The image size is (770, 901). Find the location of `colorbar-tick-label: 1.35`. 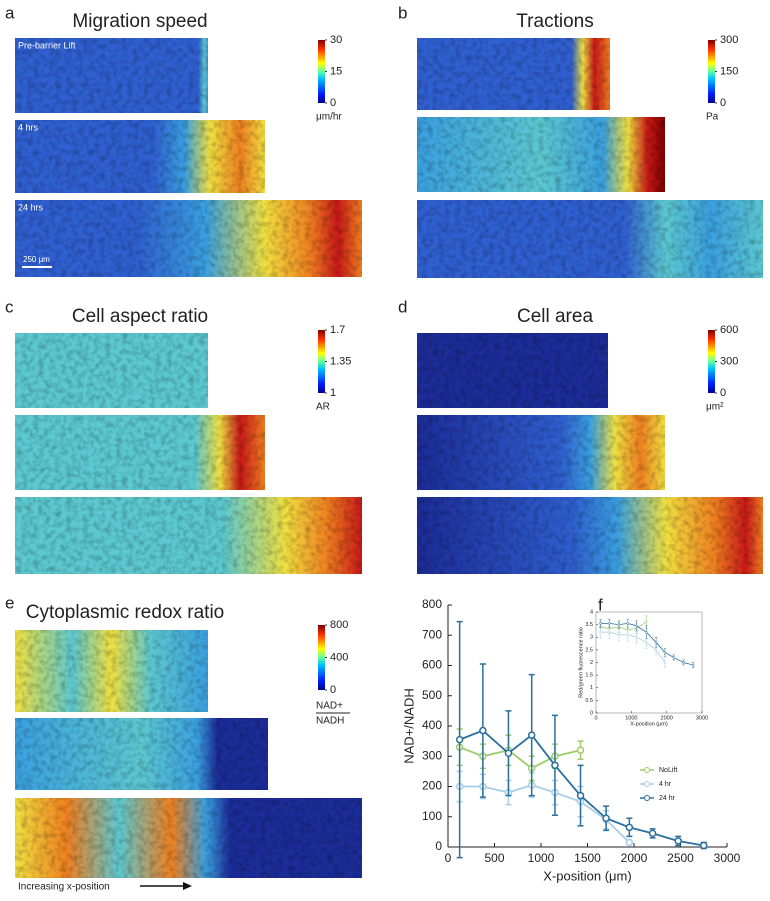

colorbar-tick-label: 1.35 is located at coordinates (340, 361).